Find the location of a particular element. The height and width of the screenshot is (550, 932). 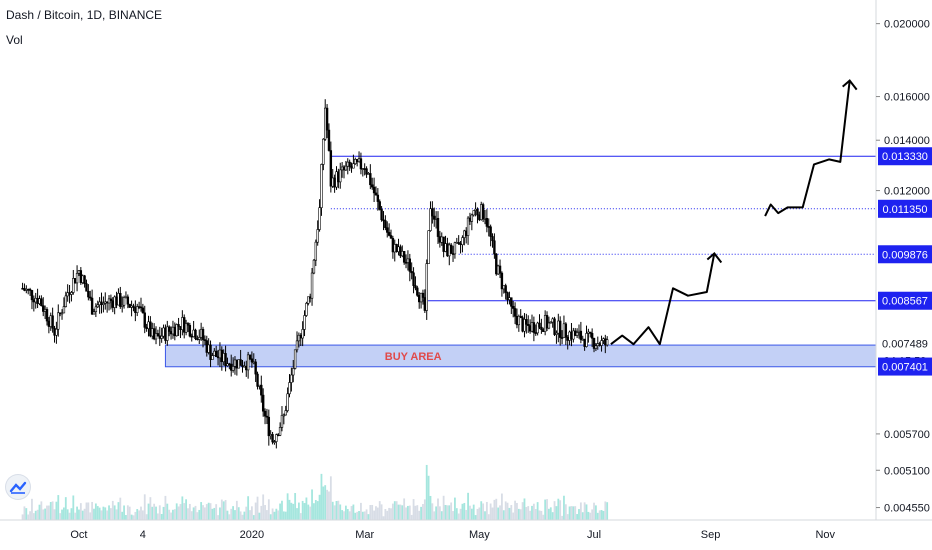

tradingview-logo-icon is located at coordinates (18, 487).